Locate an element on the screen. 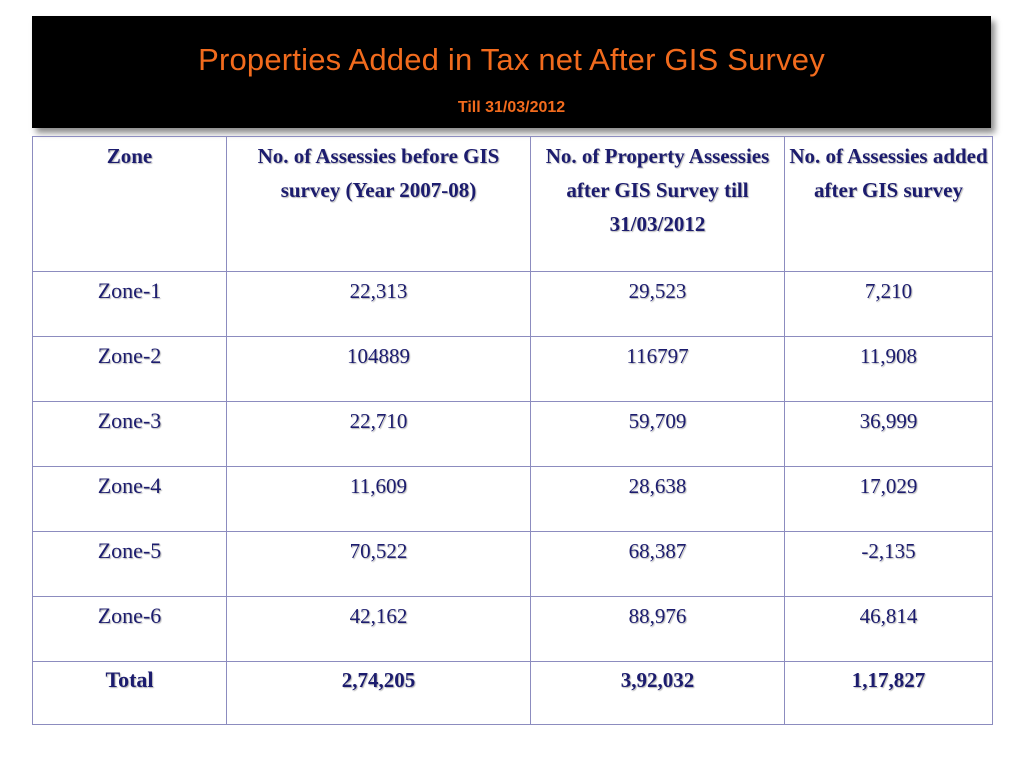 The height and width of the screenshot is (768, 1024). total-added-cell: 1,17,827 is located at coordinates (888, 693).